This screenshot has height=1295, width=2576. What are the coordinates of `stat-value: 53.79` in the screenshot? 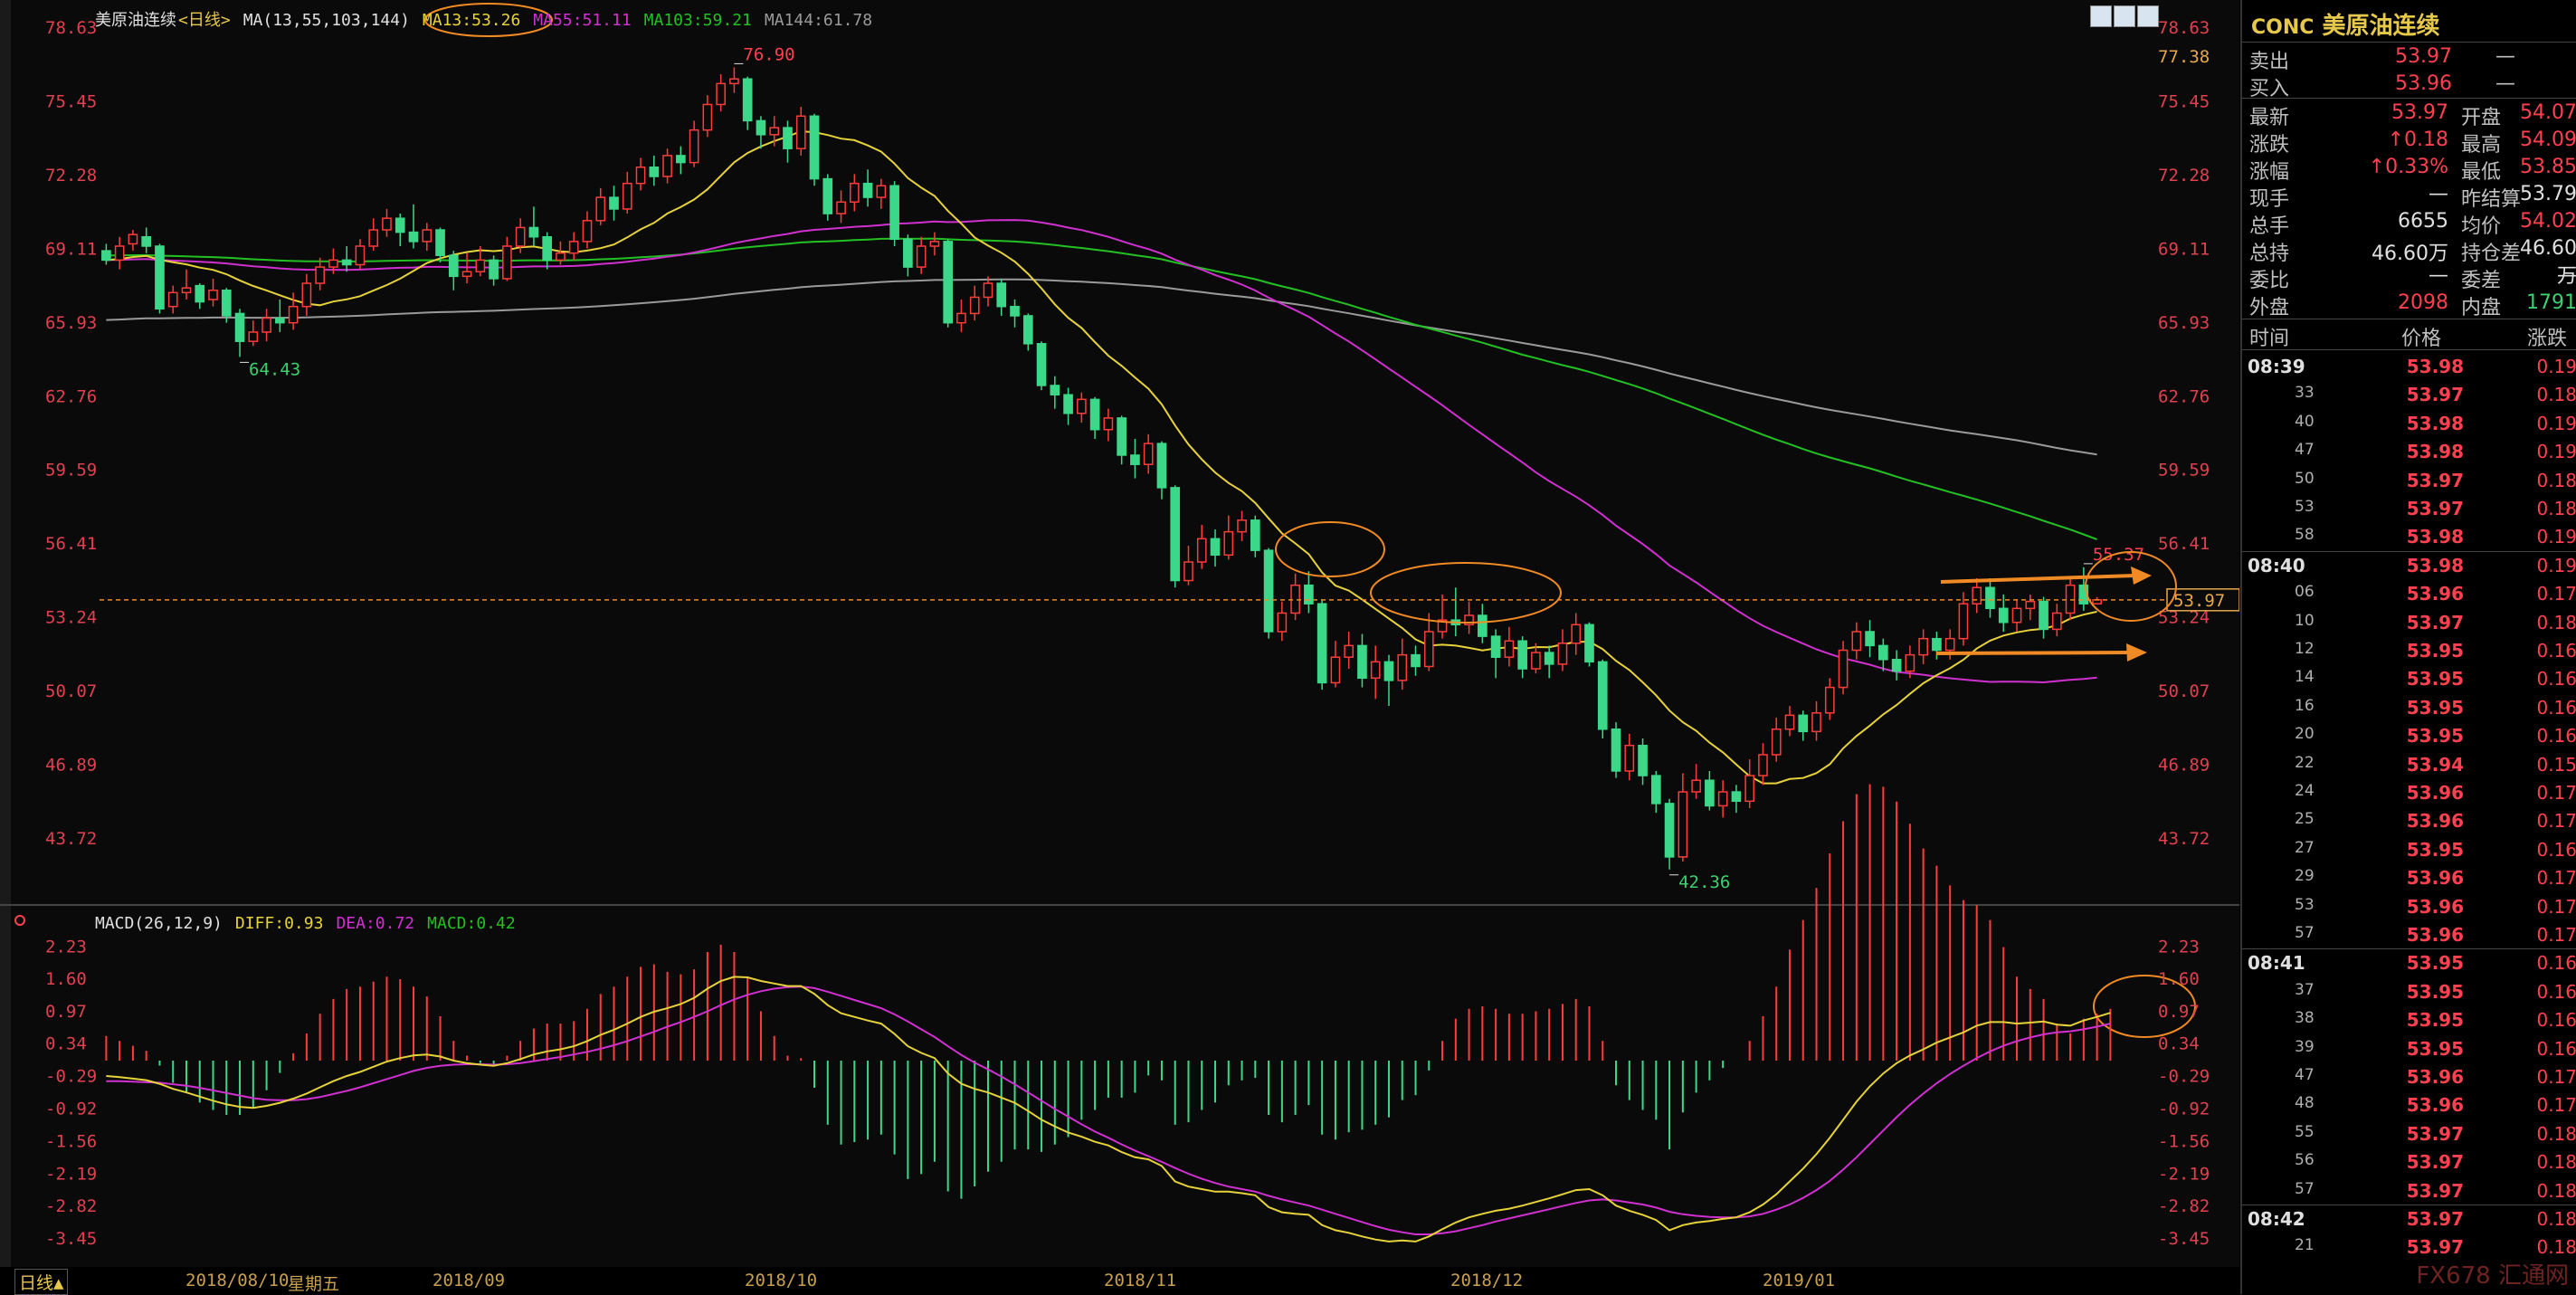 It's located at (2548, 194).